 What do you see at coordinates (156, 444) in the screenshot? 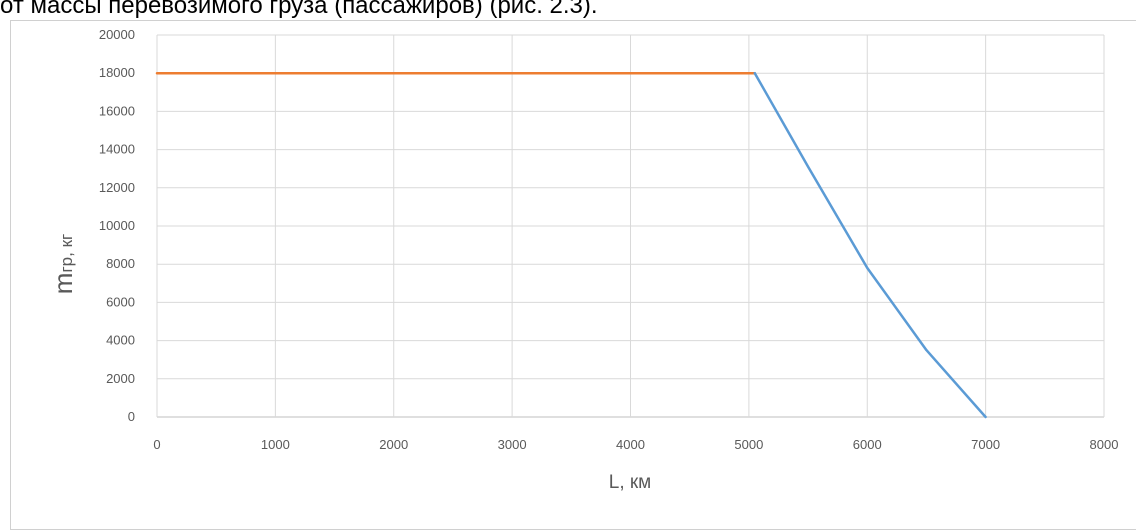
I see `x-tick-label: 0` at bounding box center [156, 444].